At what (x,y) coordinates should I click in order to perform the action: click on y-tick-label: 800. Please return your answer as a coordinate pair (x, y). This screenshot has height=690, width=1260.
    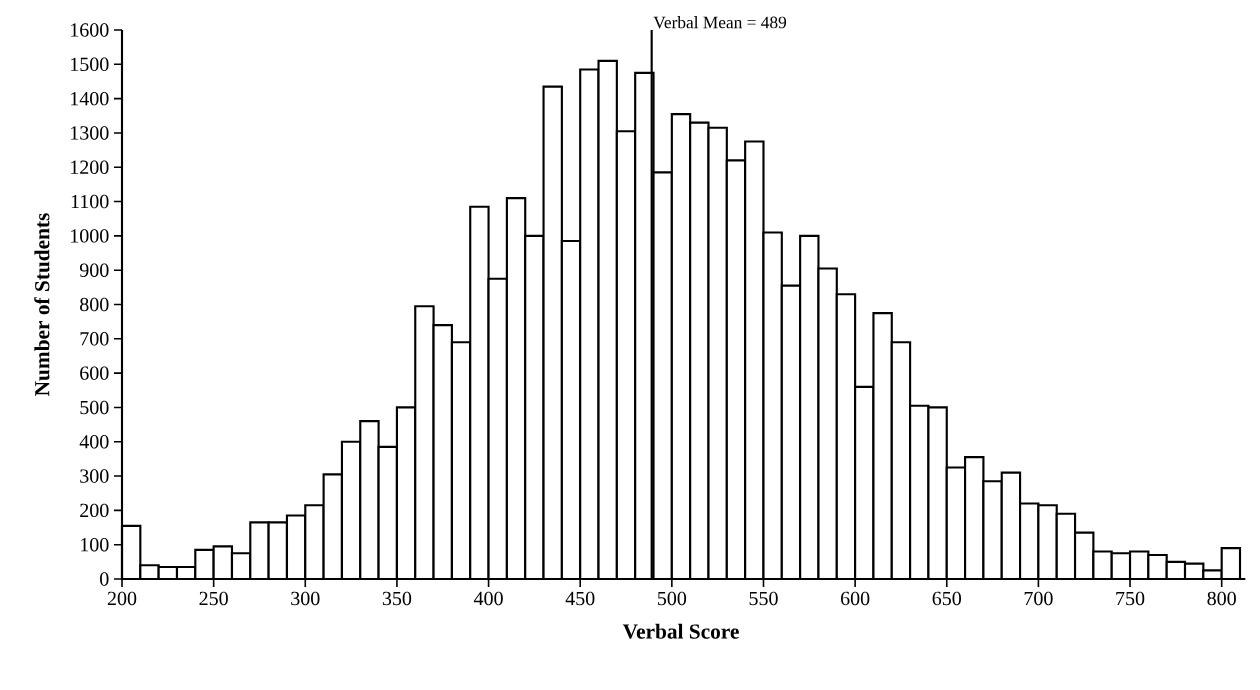
    Looking at the image, I should click on (94, 304).